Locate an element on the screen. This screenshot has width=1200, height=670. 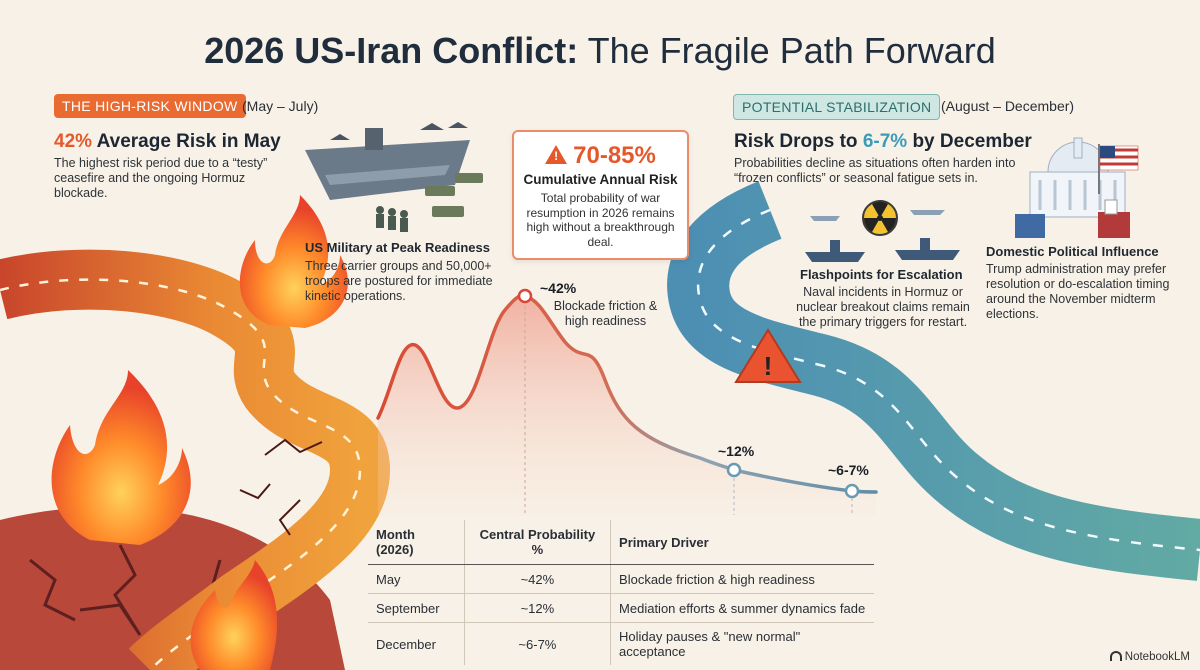
peak-marker is located at coordinates (525, 296).